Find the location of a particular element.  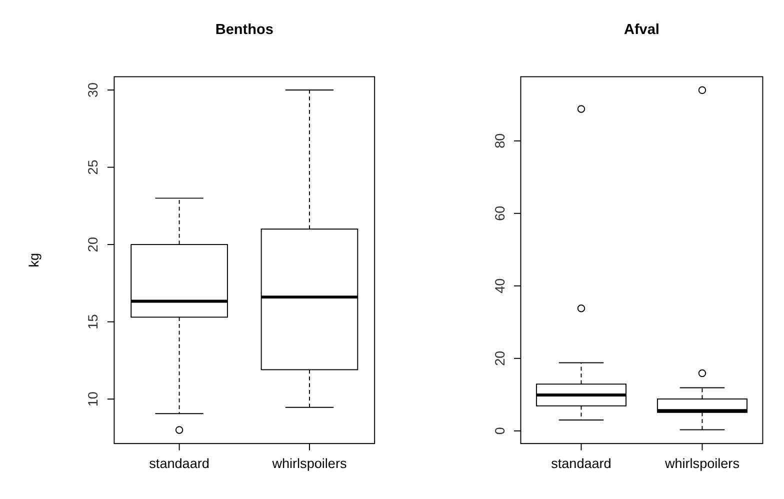

y-axis-title: kg is located at coordinates (34, 260).